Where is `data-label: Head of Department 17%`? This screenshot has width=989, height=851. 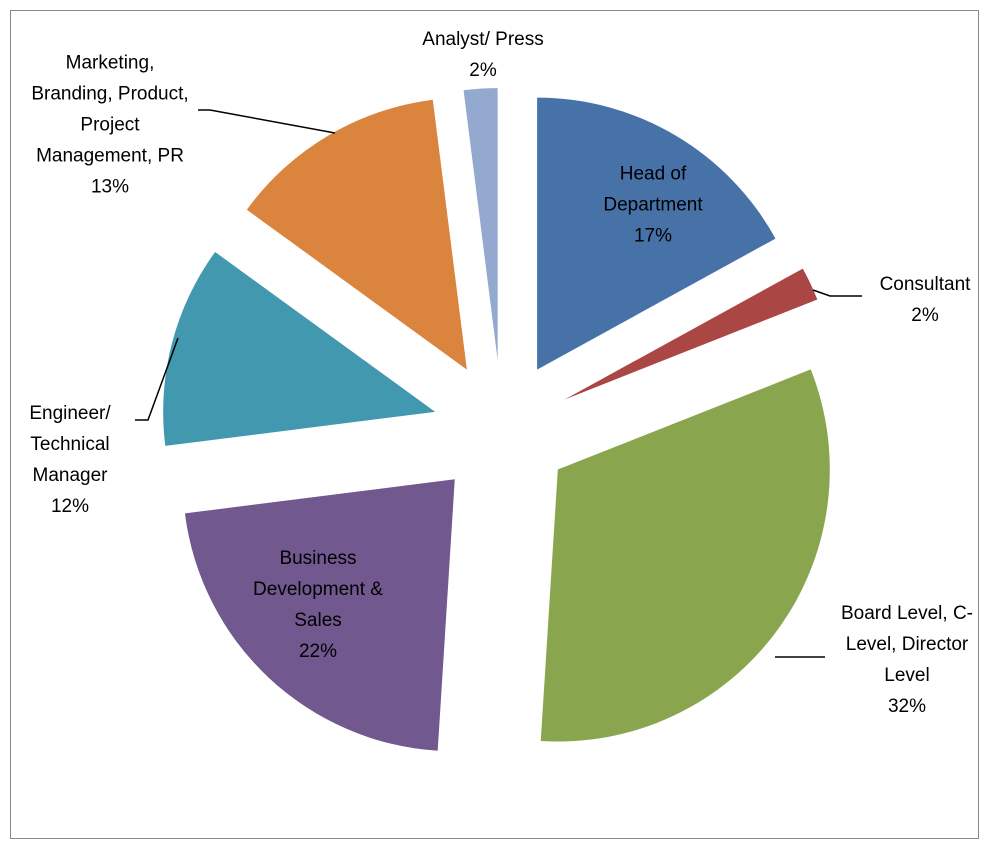
data-label: Head of Department 17% is located at coordinates (653, 205).